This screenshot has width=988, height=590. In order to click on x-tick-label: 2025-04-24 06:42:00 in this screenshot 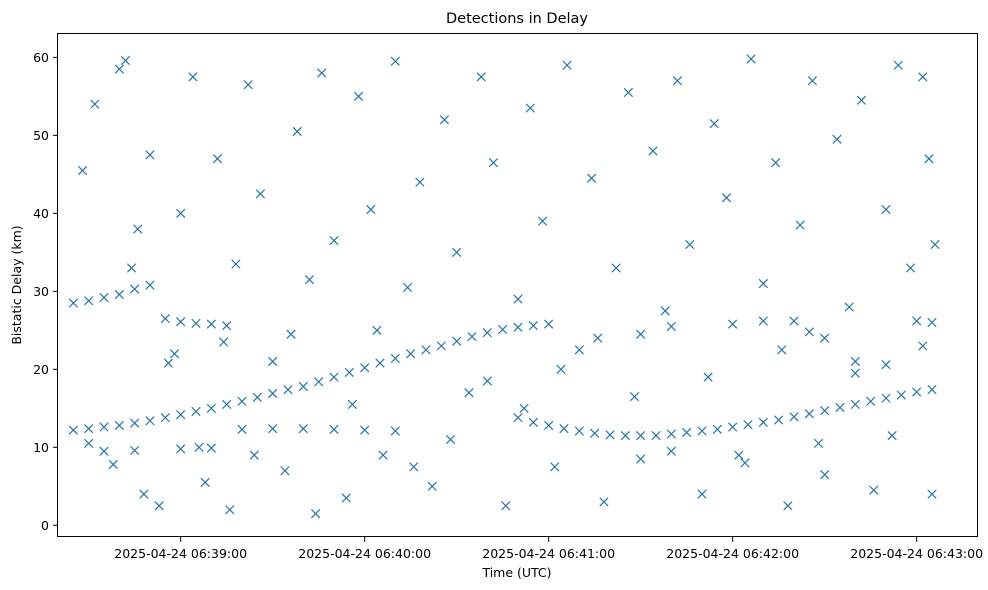, I will do `click(732, 553)`.